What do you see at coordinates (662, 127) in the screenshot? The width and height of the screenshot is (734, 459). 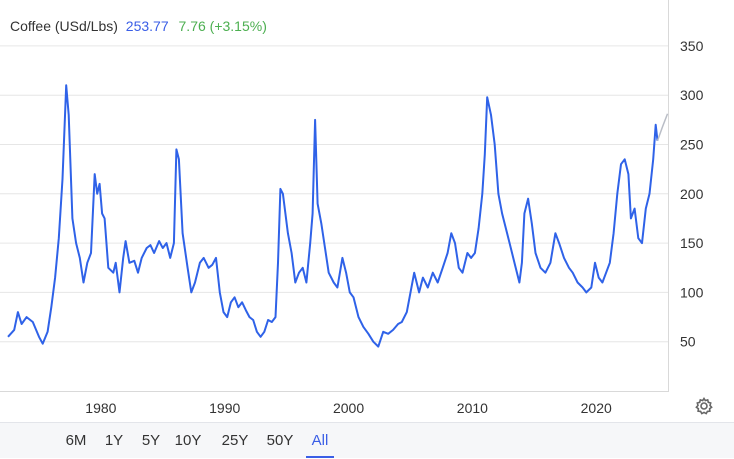 I see `live-tail-line` at bounding box center [662, 127].